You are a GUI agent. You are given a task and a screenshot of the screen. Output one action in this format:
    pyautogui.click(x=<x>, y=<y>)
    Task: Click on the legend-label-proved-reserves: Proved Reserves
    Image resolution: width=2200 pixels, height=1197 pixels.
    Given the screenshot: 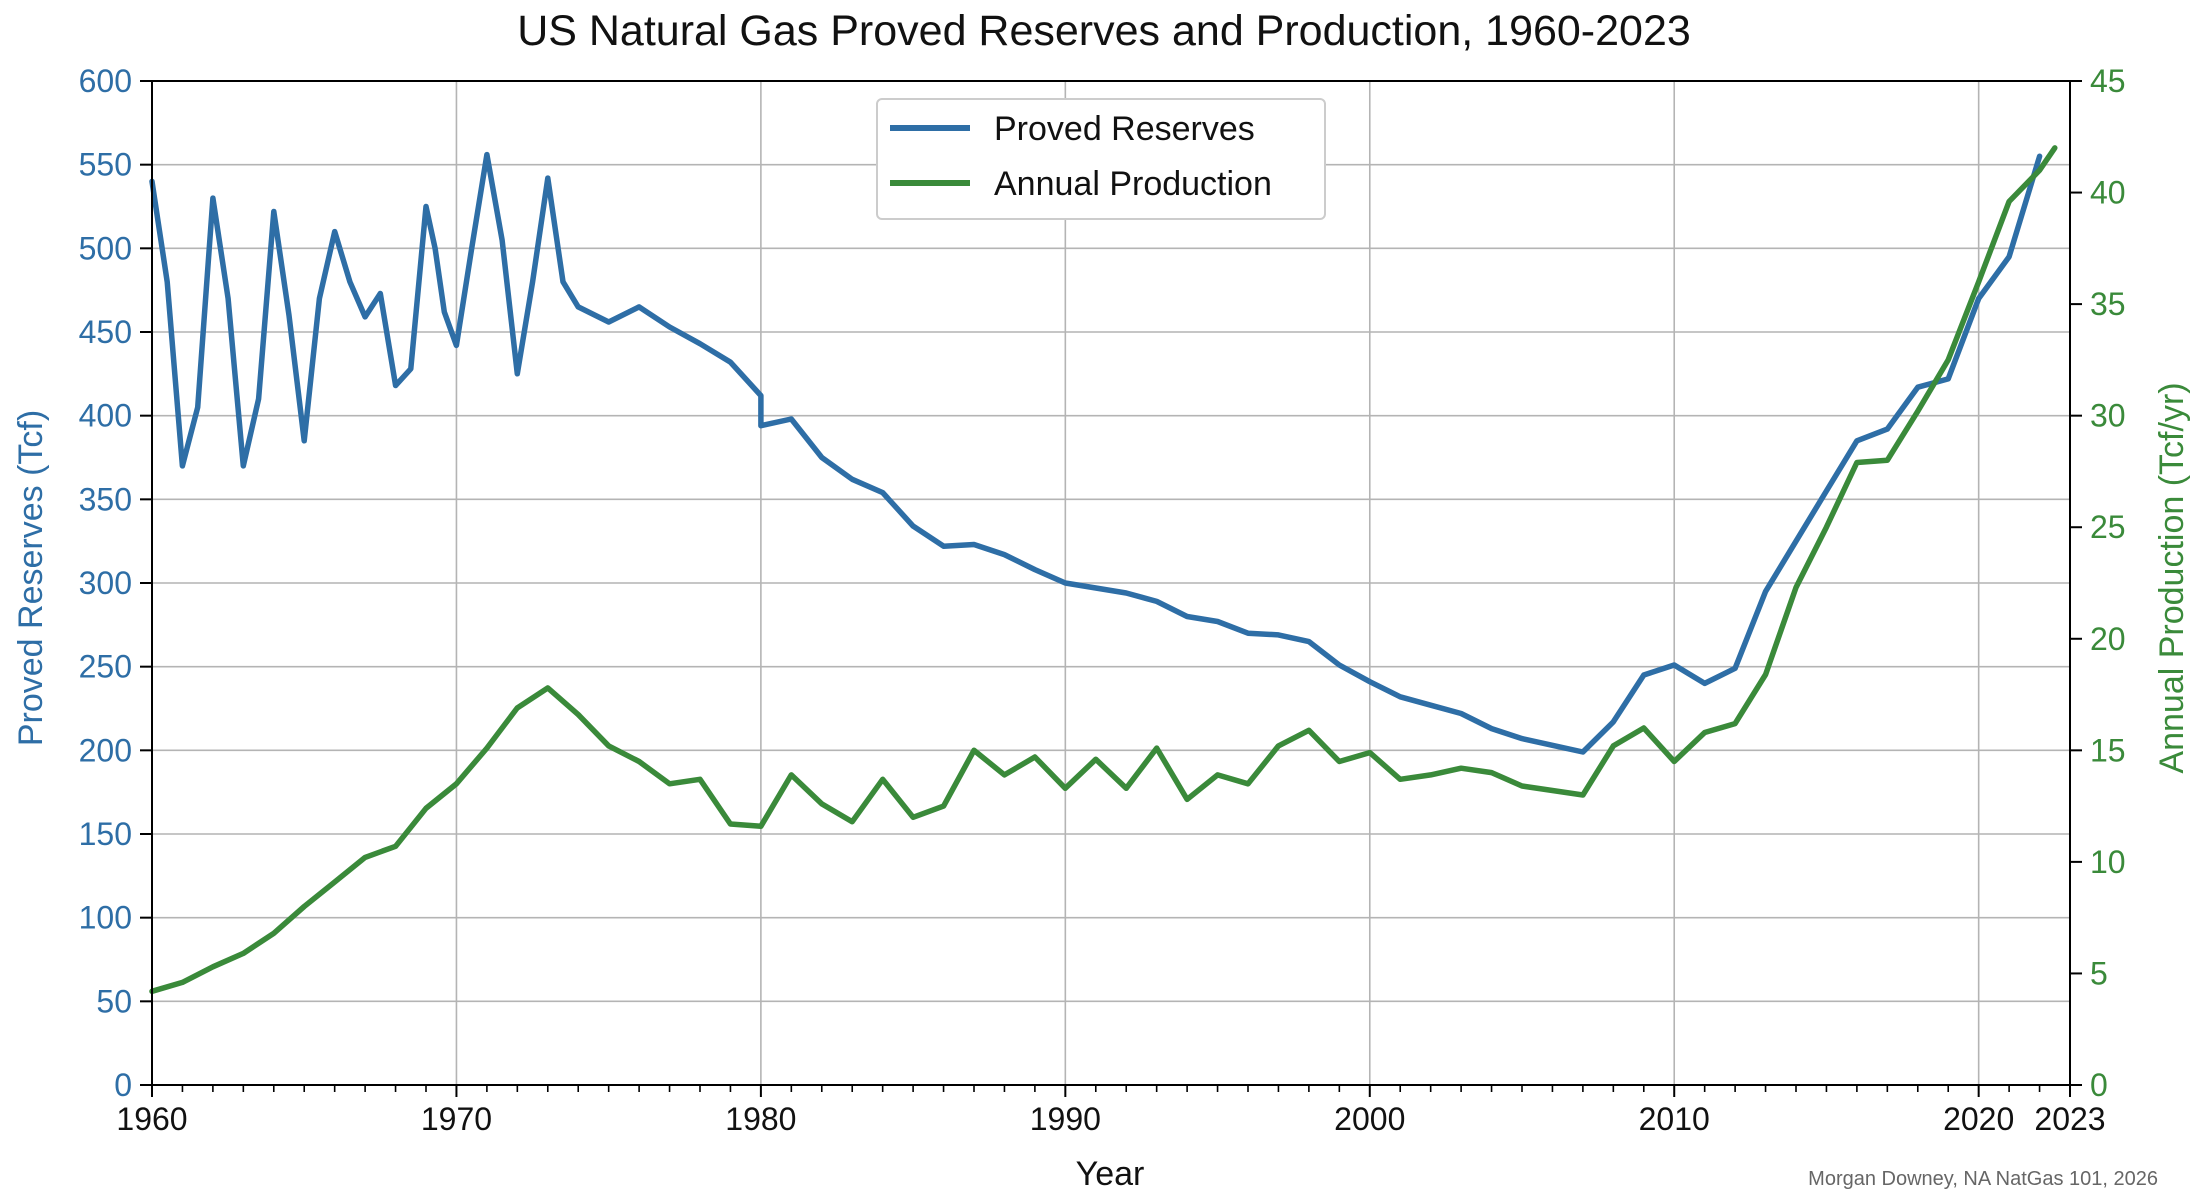 What is the action you would take?
    pyautogui.click(x=1124, y=129)
    